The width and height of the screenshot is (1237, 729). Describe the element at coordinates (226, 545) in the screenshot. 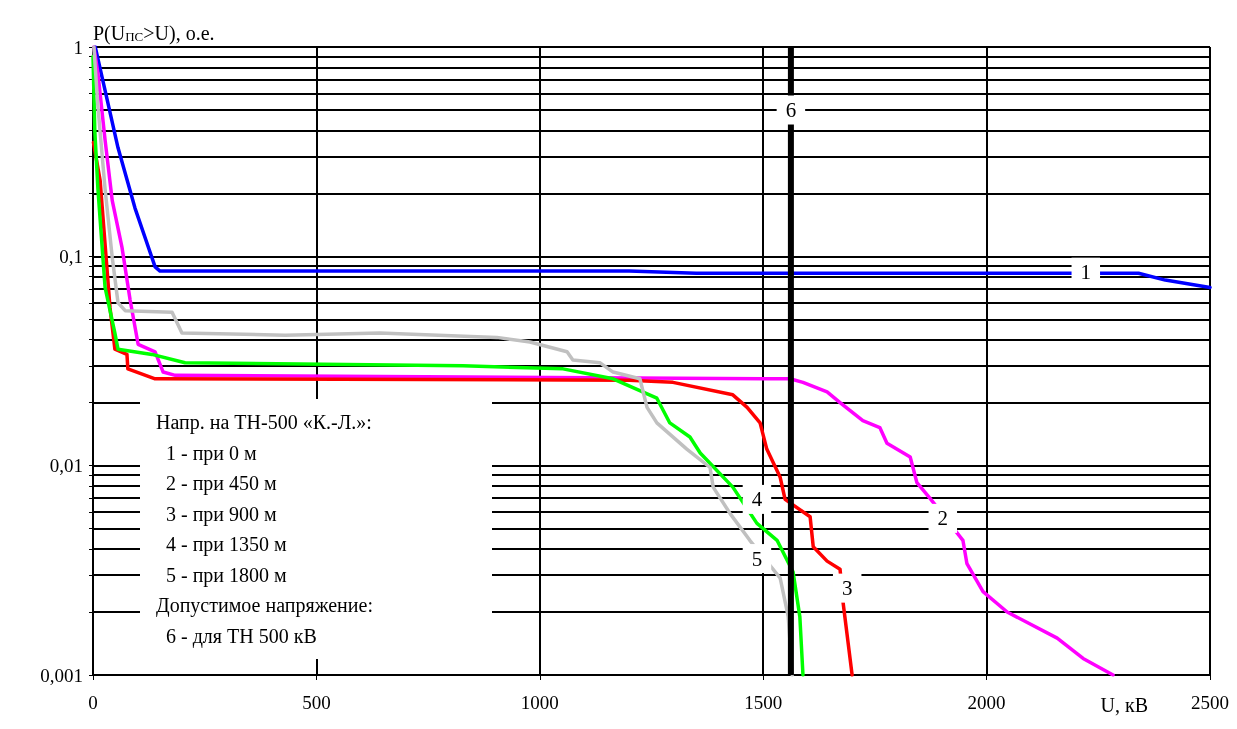

I see `annotation: 4 - при 1350 м` at that location.